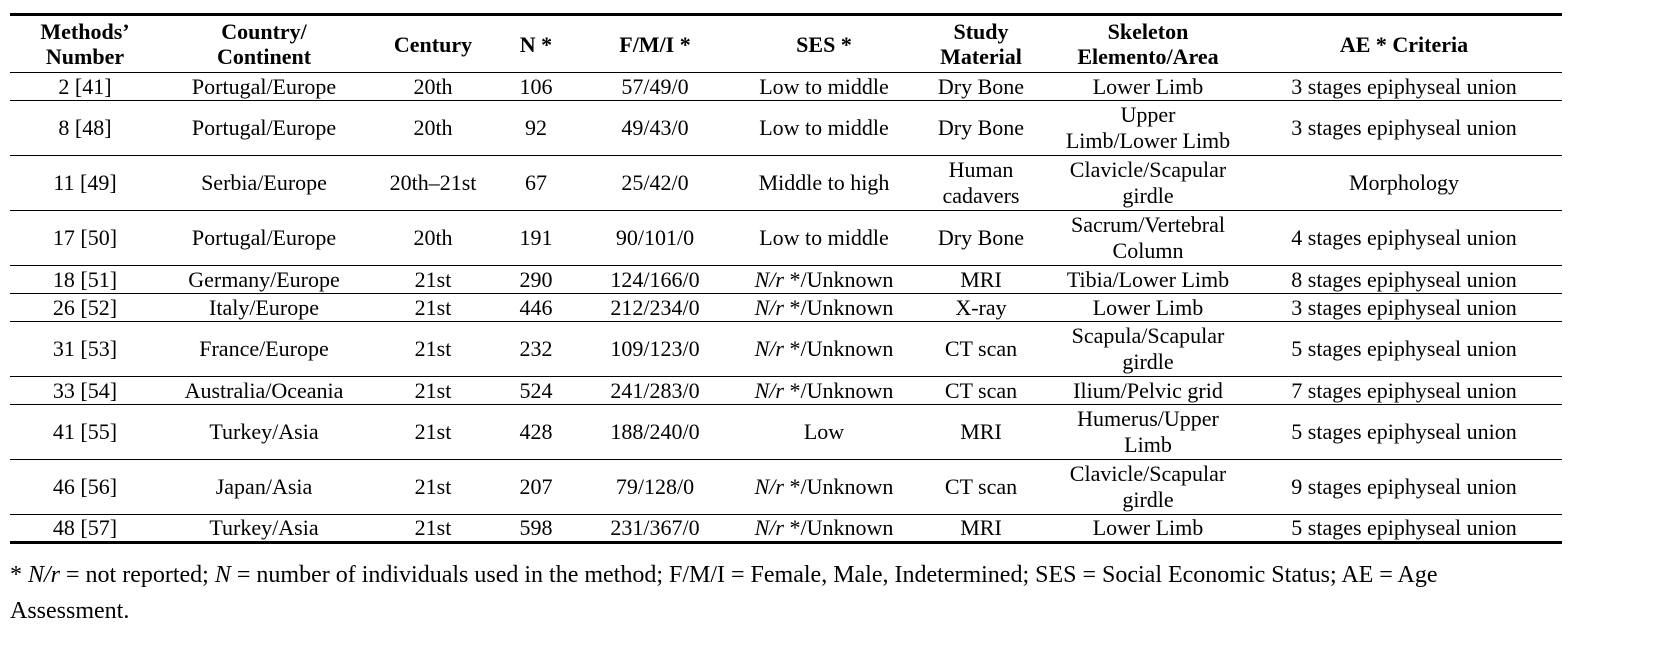  Describe the element at coordinates (981, 431) in the screenshot. I see `cell-material-text: MRI` at that location.